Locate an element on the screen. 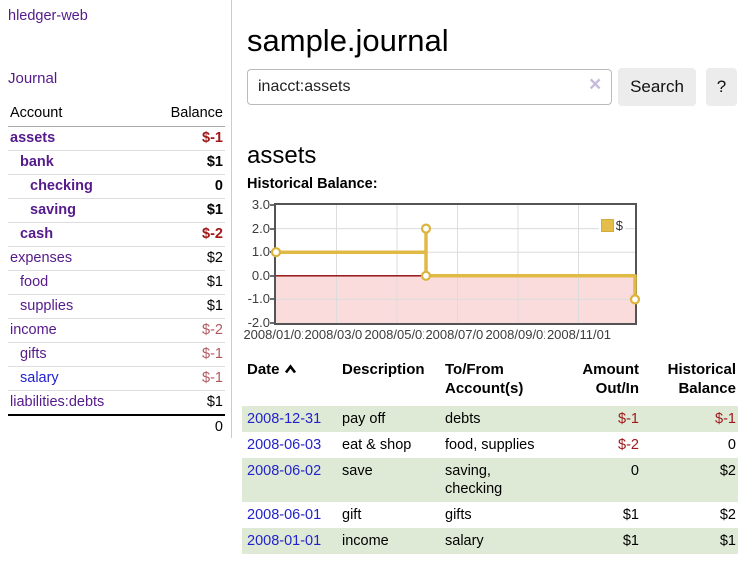 Image resolution: width=742 pixels, height=582 pixels. x-axis-tick-label: 2008/09/01 is located at coordinates (518, 334).